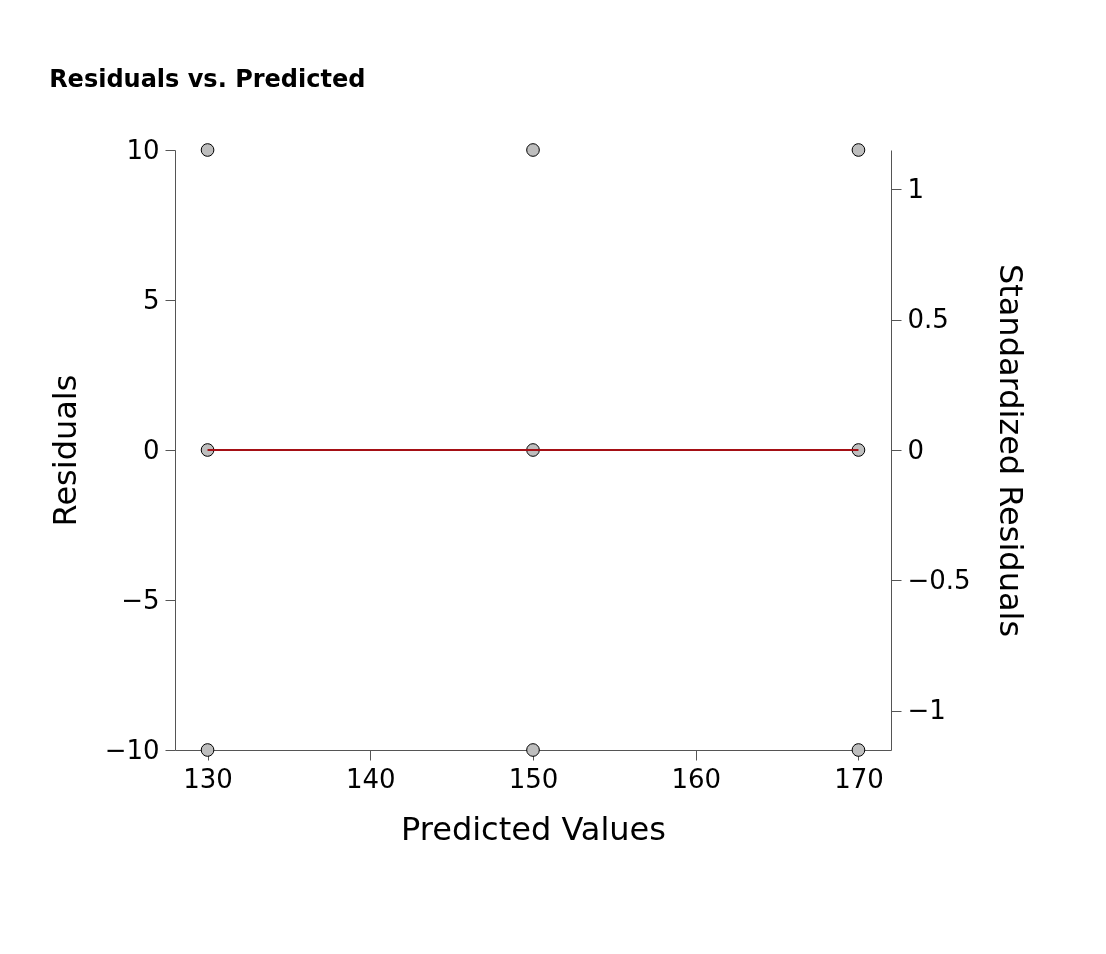 Image resolution: width=1106 pixels, height=954 pixels. What do you see at coordinates (916, 449) in the screenshot?
I see `y2-tick-label: 0` at bounding box center [916, 449].